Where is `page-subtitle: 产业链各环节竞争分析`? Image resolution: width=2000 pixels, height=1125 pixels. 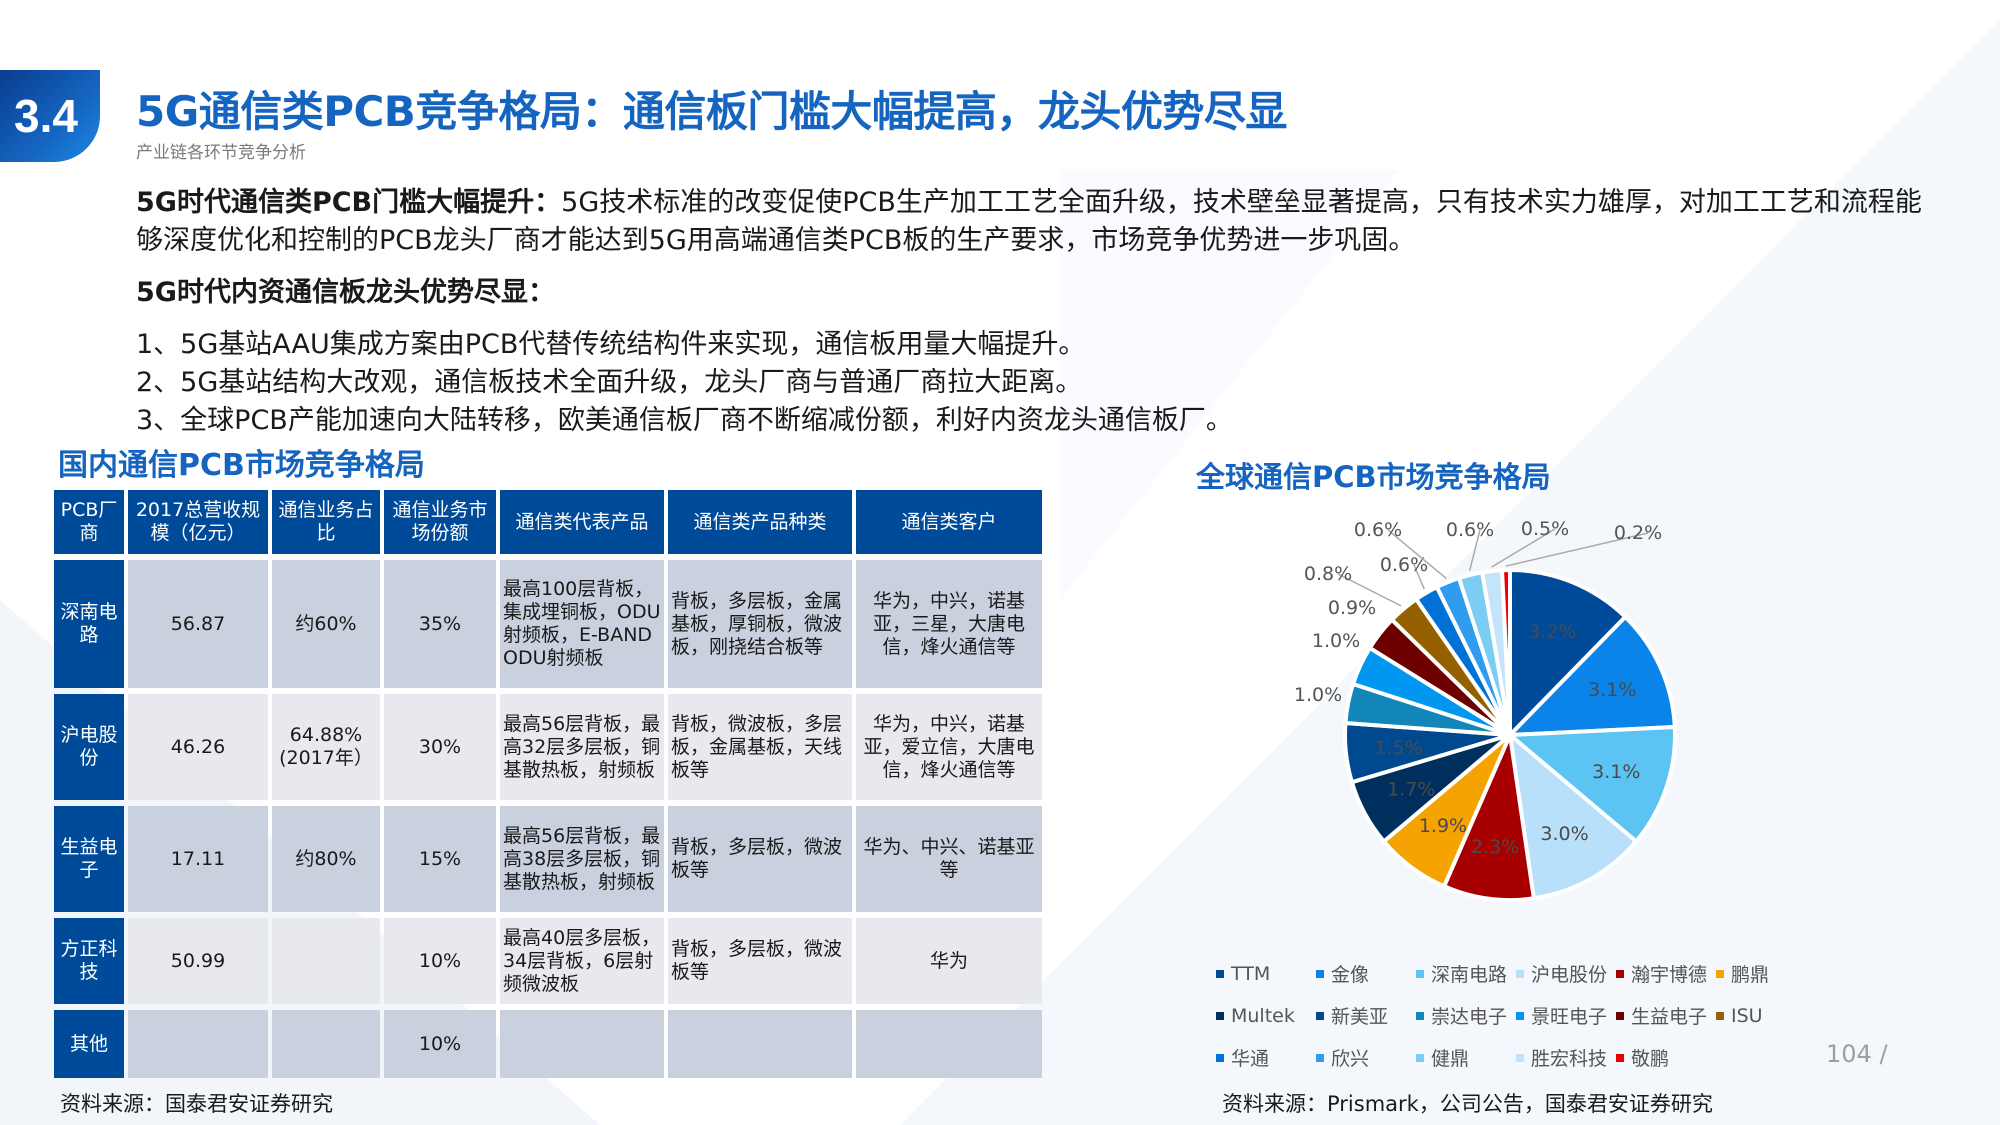 page-subtitle: 产业链各环节竞争分析 is located at coordinates (221, 153).